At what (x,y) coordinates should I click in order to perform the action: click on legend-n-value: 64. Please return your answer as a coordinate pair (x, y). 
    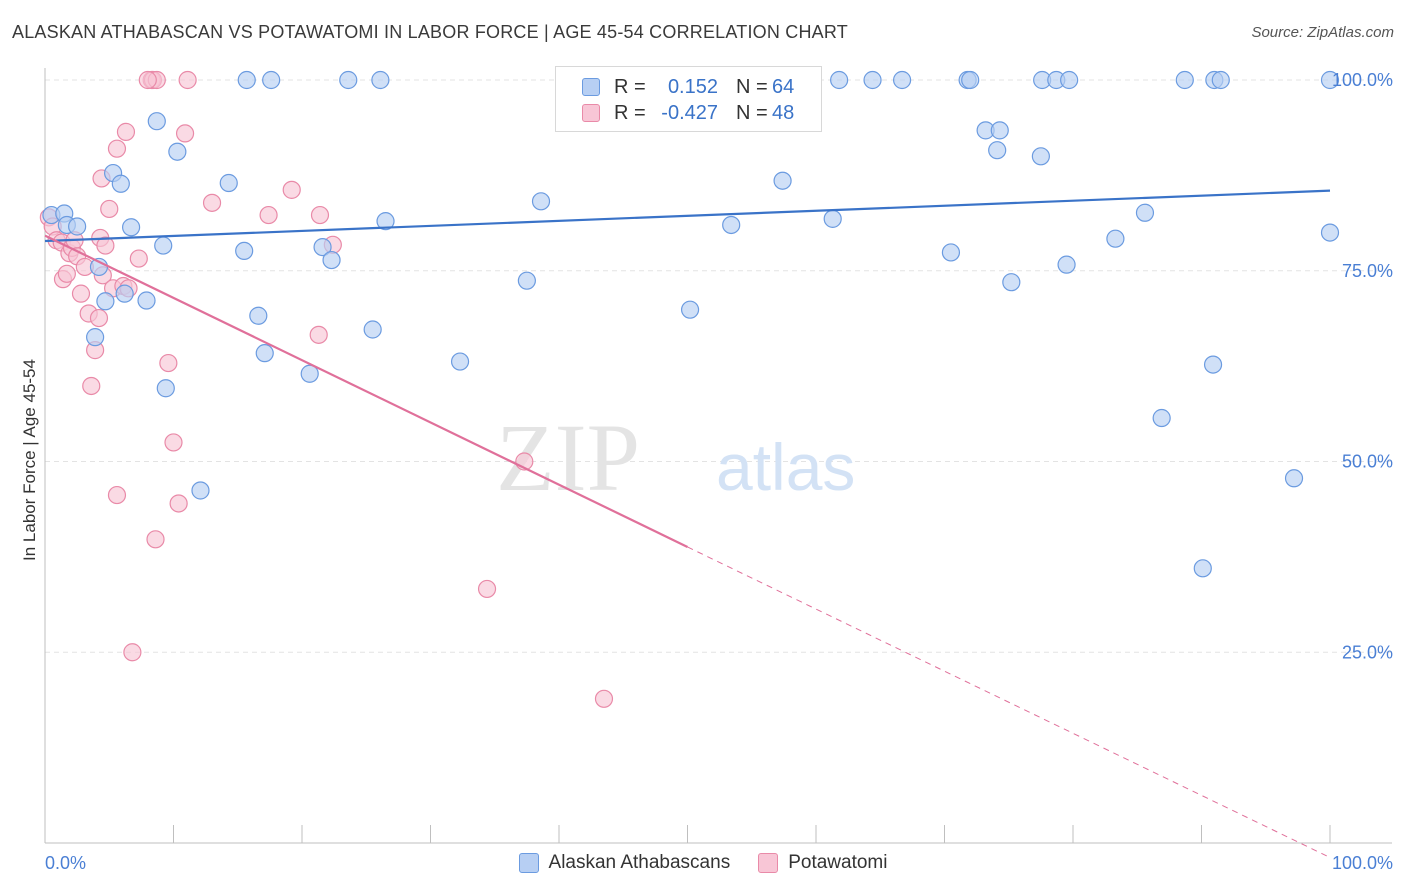
    Looking at the image, I should click on (783, 86).